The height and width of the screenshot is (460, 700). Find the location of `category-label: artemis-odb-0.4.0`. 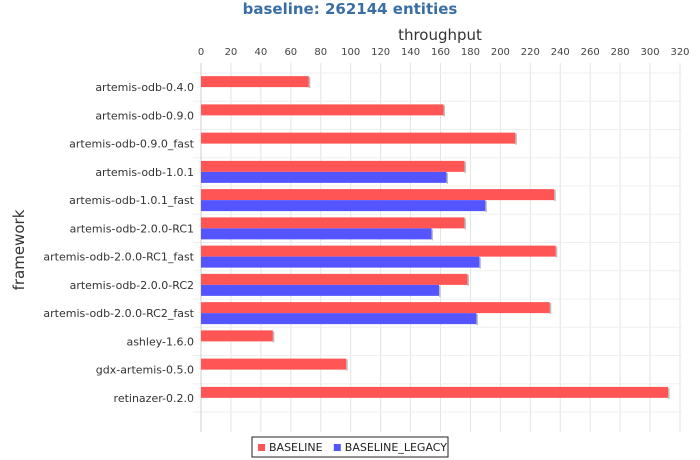

category-label: artemis-odb-0.4.0 is located at coordinates (144, 87).